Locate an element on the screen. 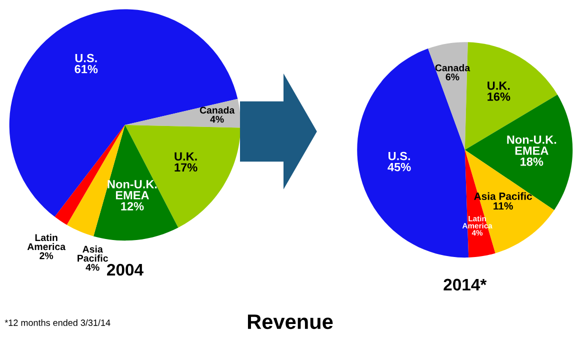  data-label: 45% is located at coordinates (399, 167).